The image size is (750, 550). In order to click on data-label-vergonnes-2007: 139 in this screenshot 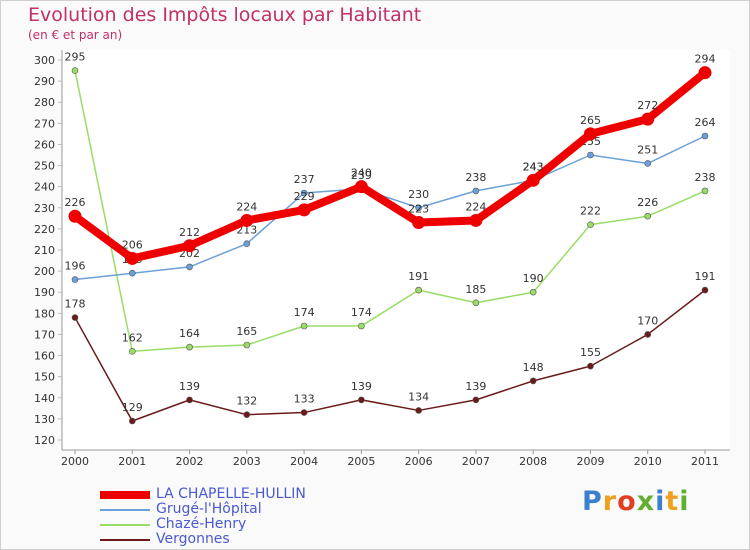, I will do `click(475, 386)`.